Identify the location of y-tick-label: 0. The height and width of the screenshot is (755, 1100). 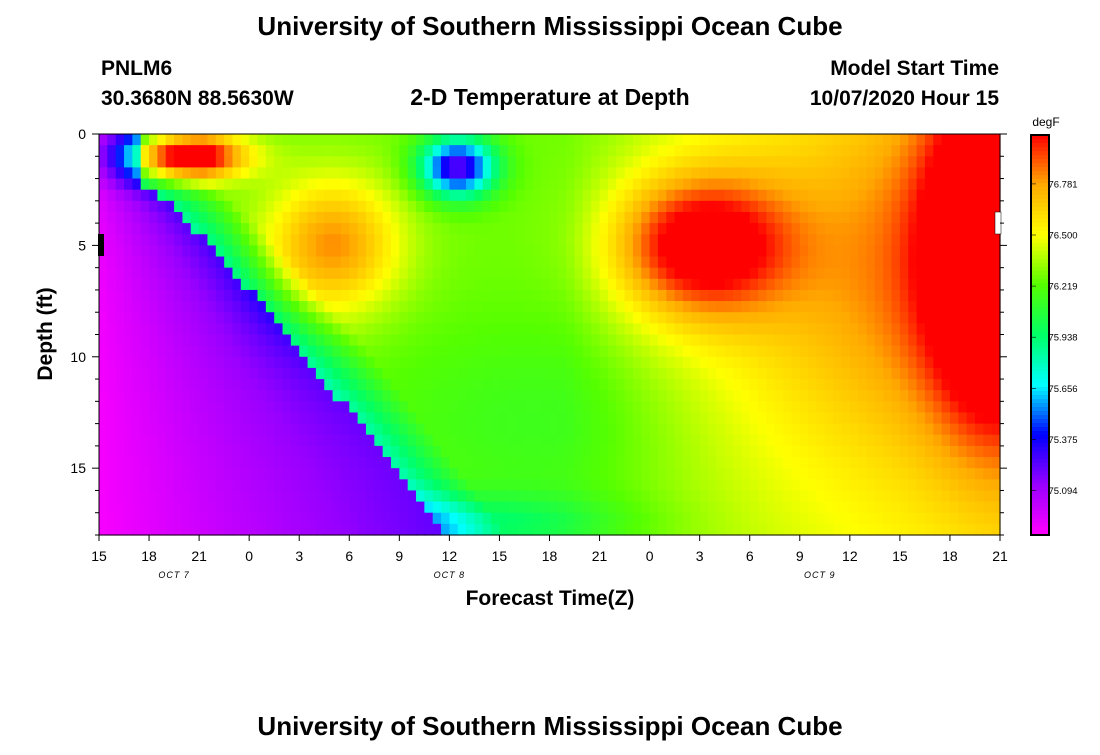
(82, 134).